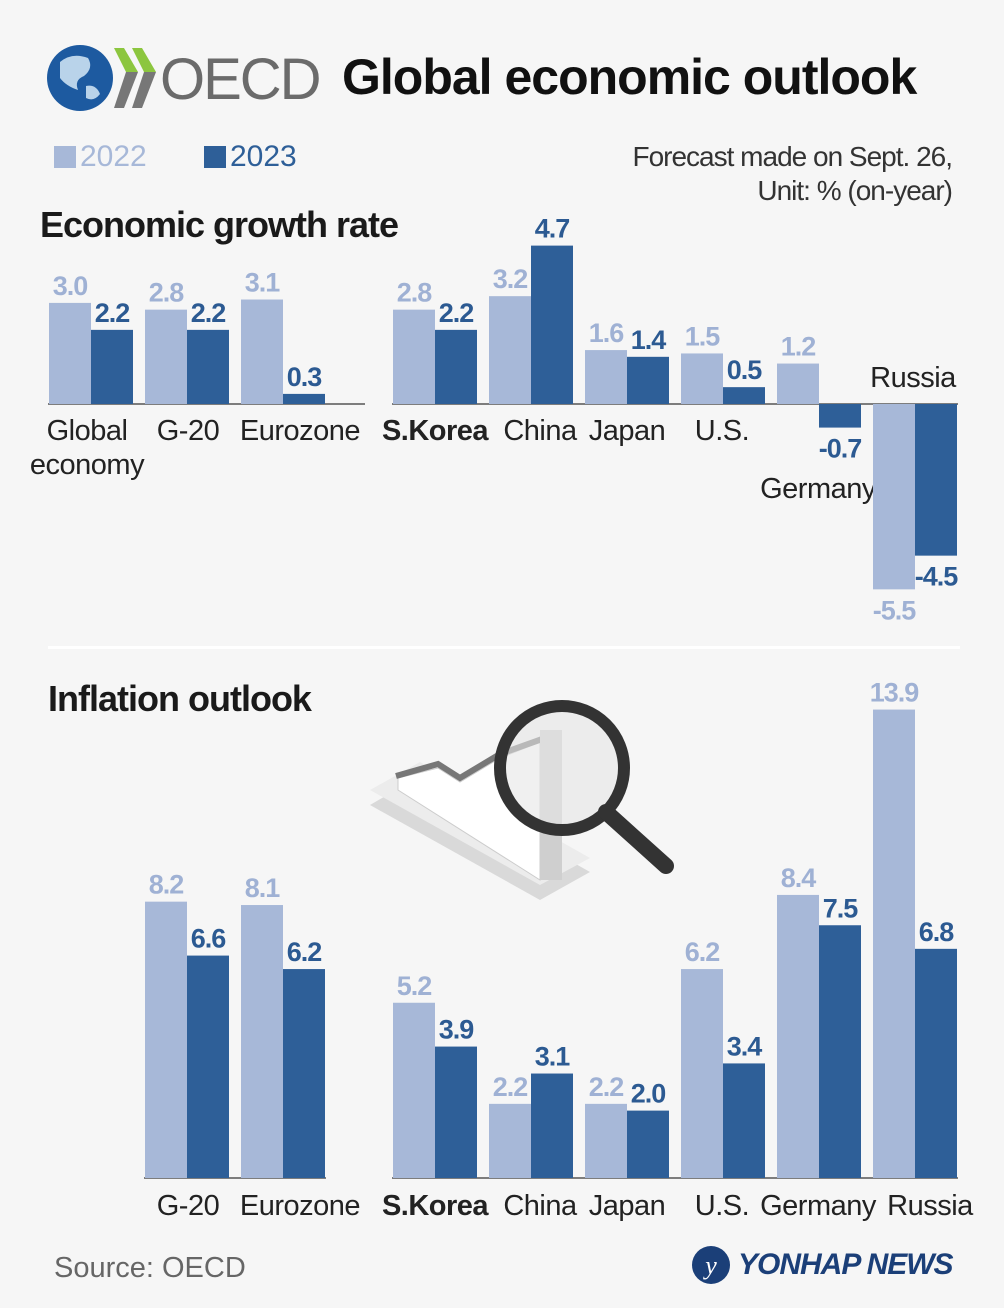 The height and width of the screenshot is (1308, 1004). I want to click on value-label-2023: 3.1, so click(553, 1057).